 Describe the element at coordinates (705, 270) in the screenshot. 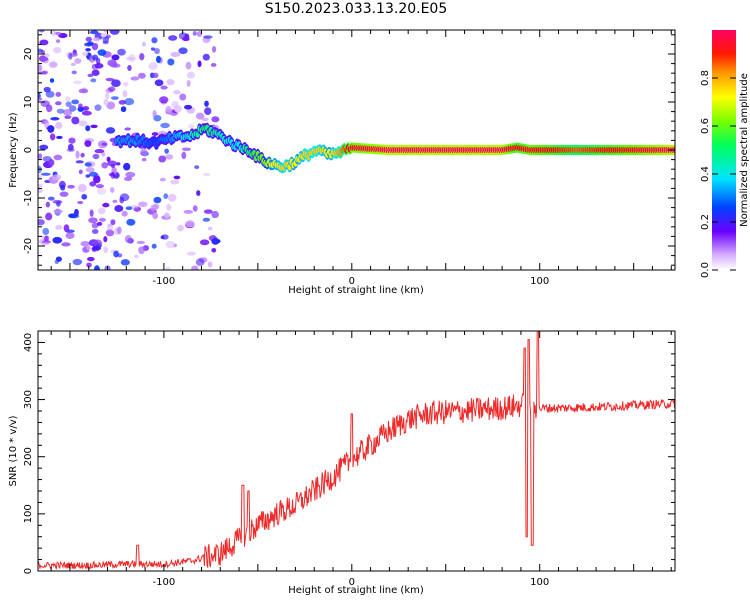

I see `colorbar-tick-label: 0.0` at that location.